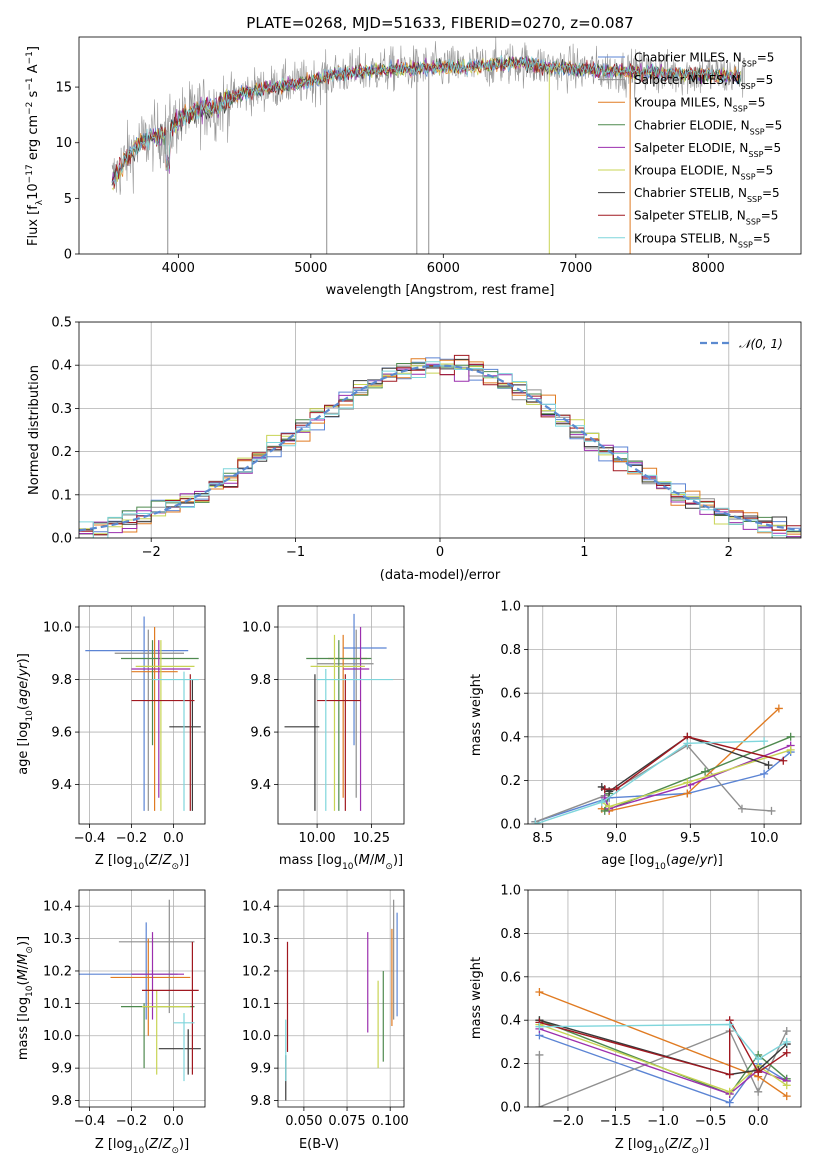 This screenshot has height=1170, width=819. What do you see at coordinates (662, 1146) in the screenshot?
I see `weight-z-xlabel: Z [log10(Z/Z⊙)]` at bounding box center [662, 1146].